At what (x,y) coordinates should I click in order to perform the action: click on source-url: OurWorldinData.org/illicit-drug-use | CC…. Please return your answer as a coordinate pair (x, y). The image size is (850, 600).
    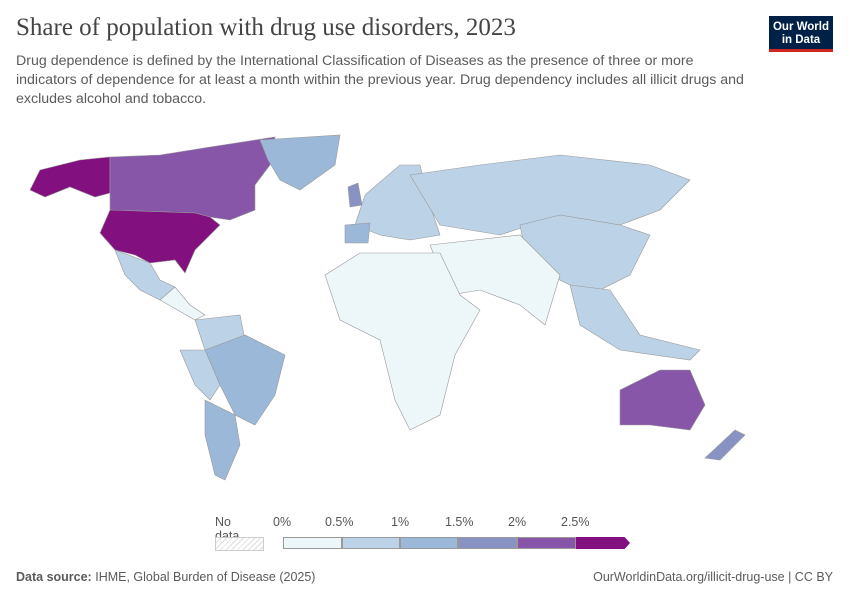
    Looking at the image, I should click on (713, 577).